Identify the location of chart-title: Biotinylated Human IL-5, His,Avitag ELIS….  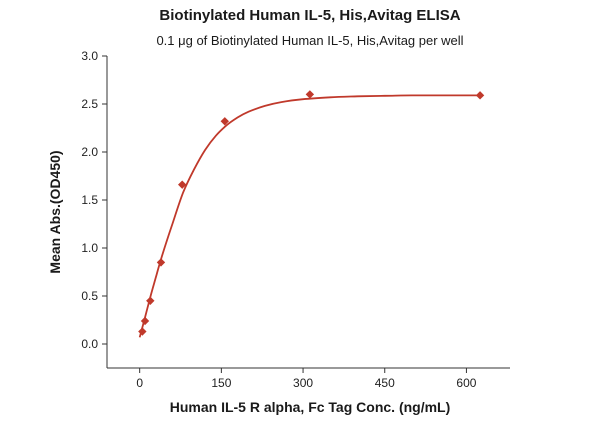
(309, 15).